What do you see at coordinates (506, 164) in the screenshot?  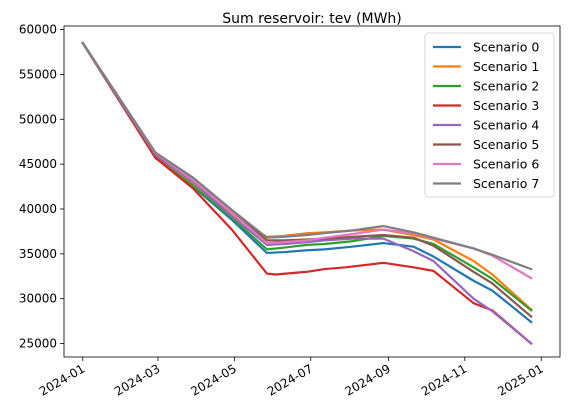 I see `legend-label-6: Scenario 6` at bounding box center [506, 164].